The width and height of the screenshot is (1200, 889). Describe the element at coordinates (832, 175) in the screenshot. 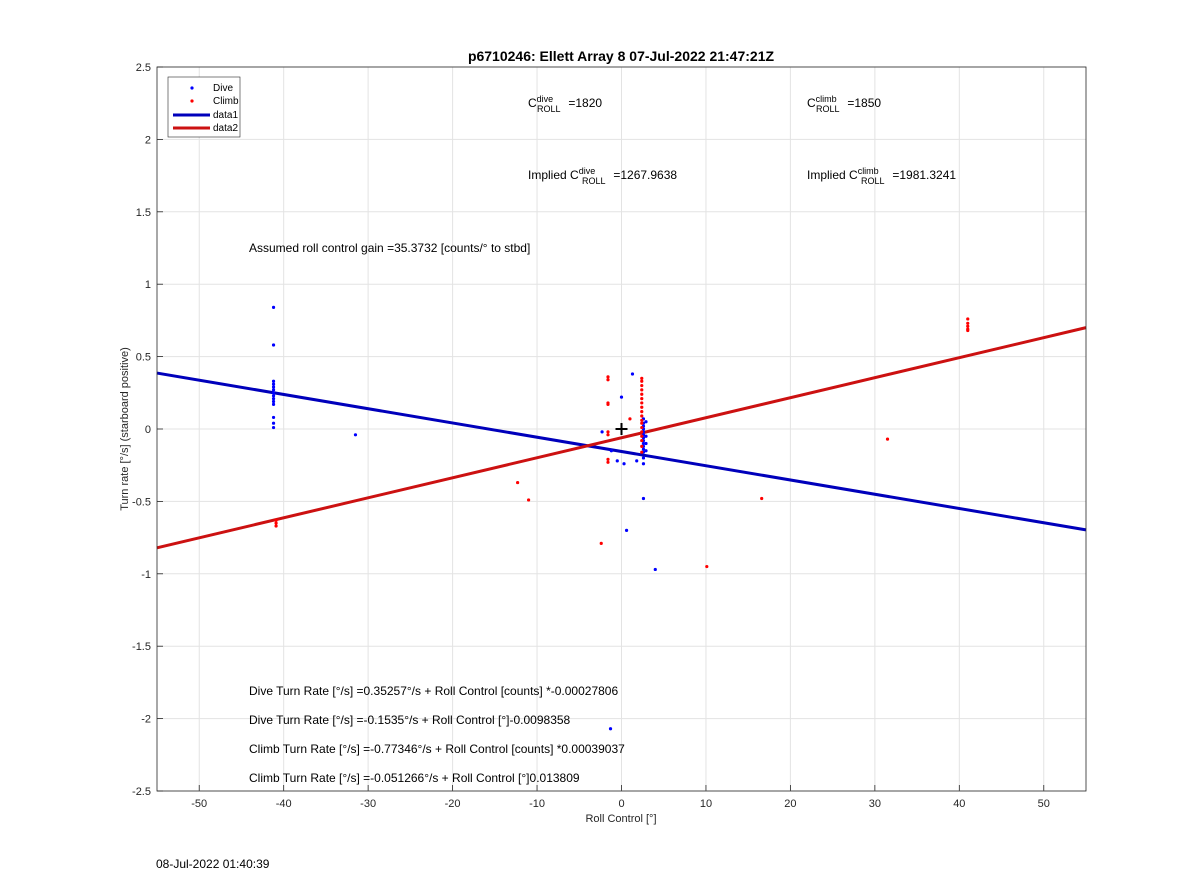

I see `implied-climb-prefix: Implied C` at that location.